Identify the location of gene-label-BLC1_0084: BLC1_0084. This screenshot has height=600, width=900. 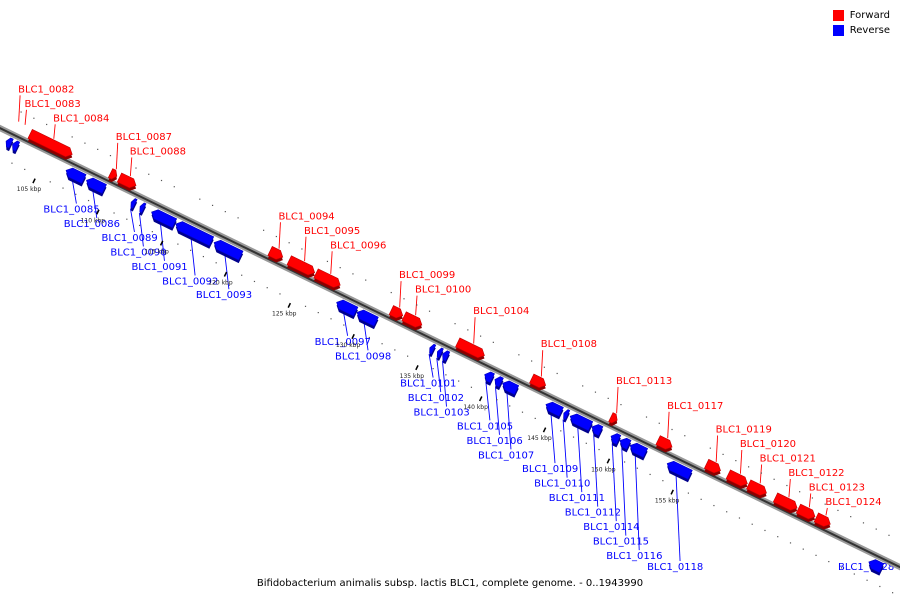
(81, 118).